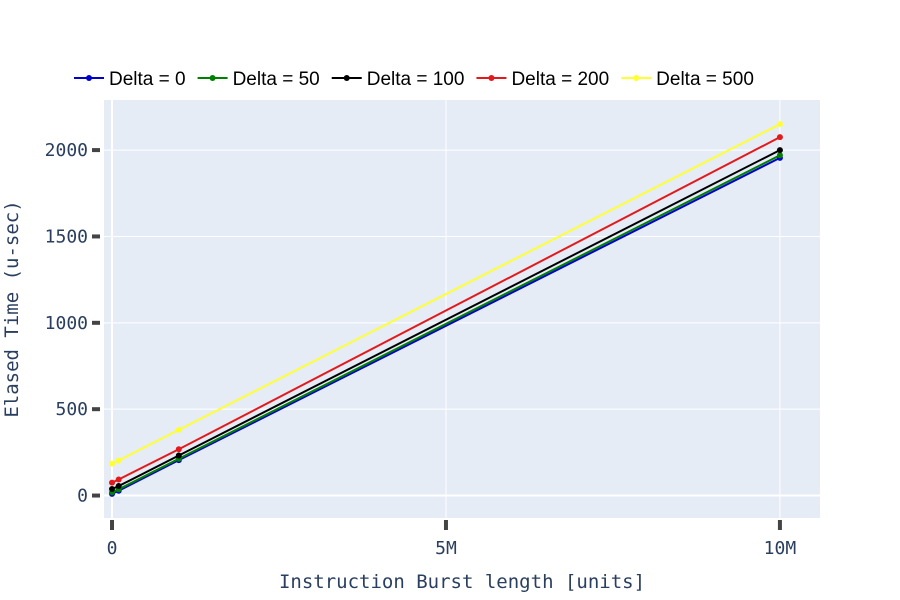 This screenshot has height=600, width=900. I want to click on y-tick-label: 500, so click(71, 409).